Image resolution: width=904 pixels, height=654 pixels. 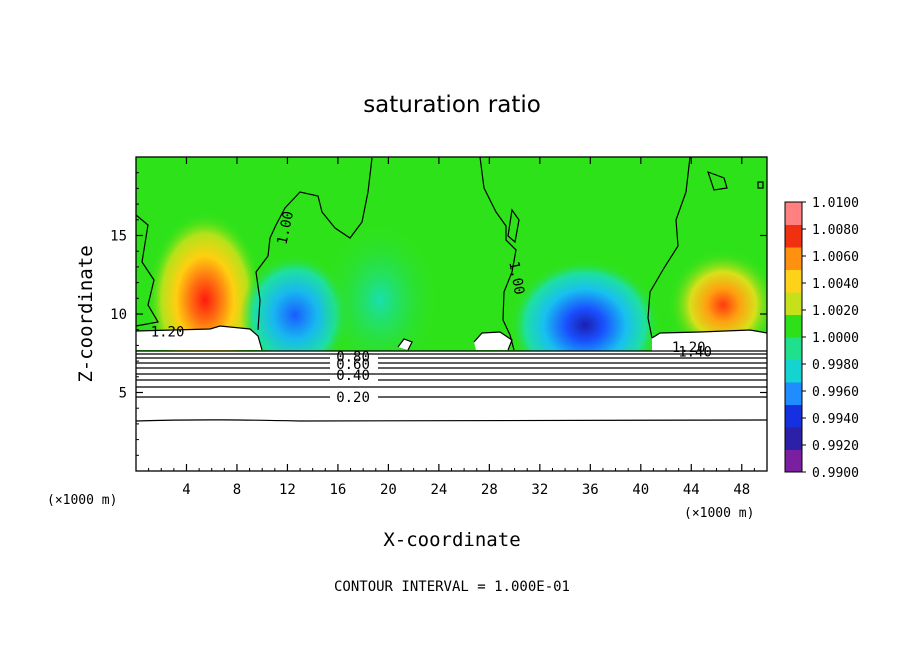 I want to click on x-tick-label: 16, so click(x=337, y=490).